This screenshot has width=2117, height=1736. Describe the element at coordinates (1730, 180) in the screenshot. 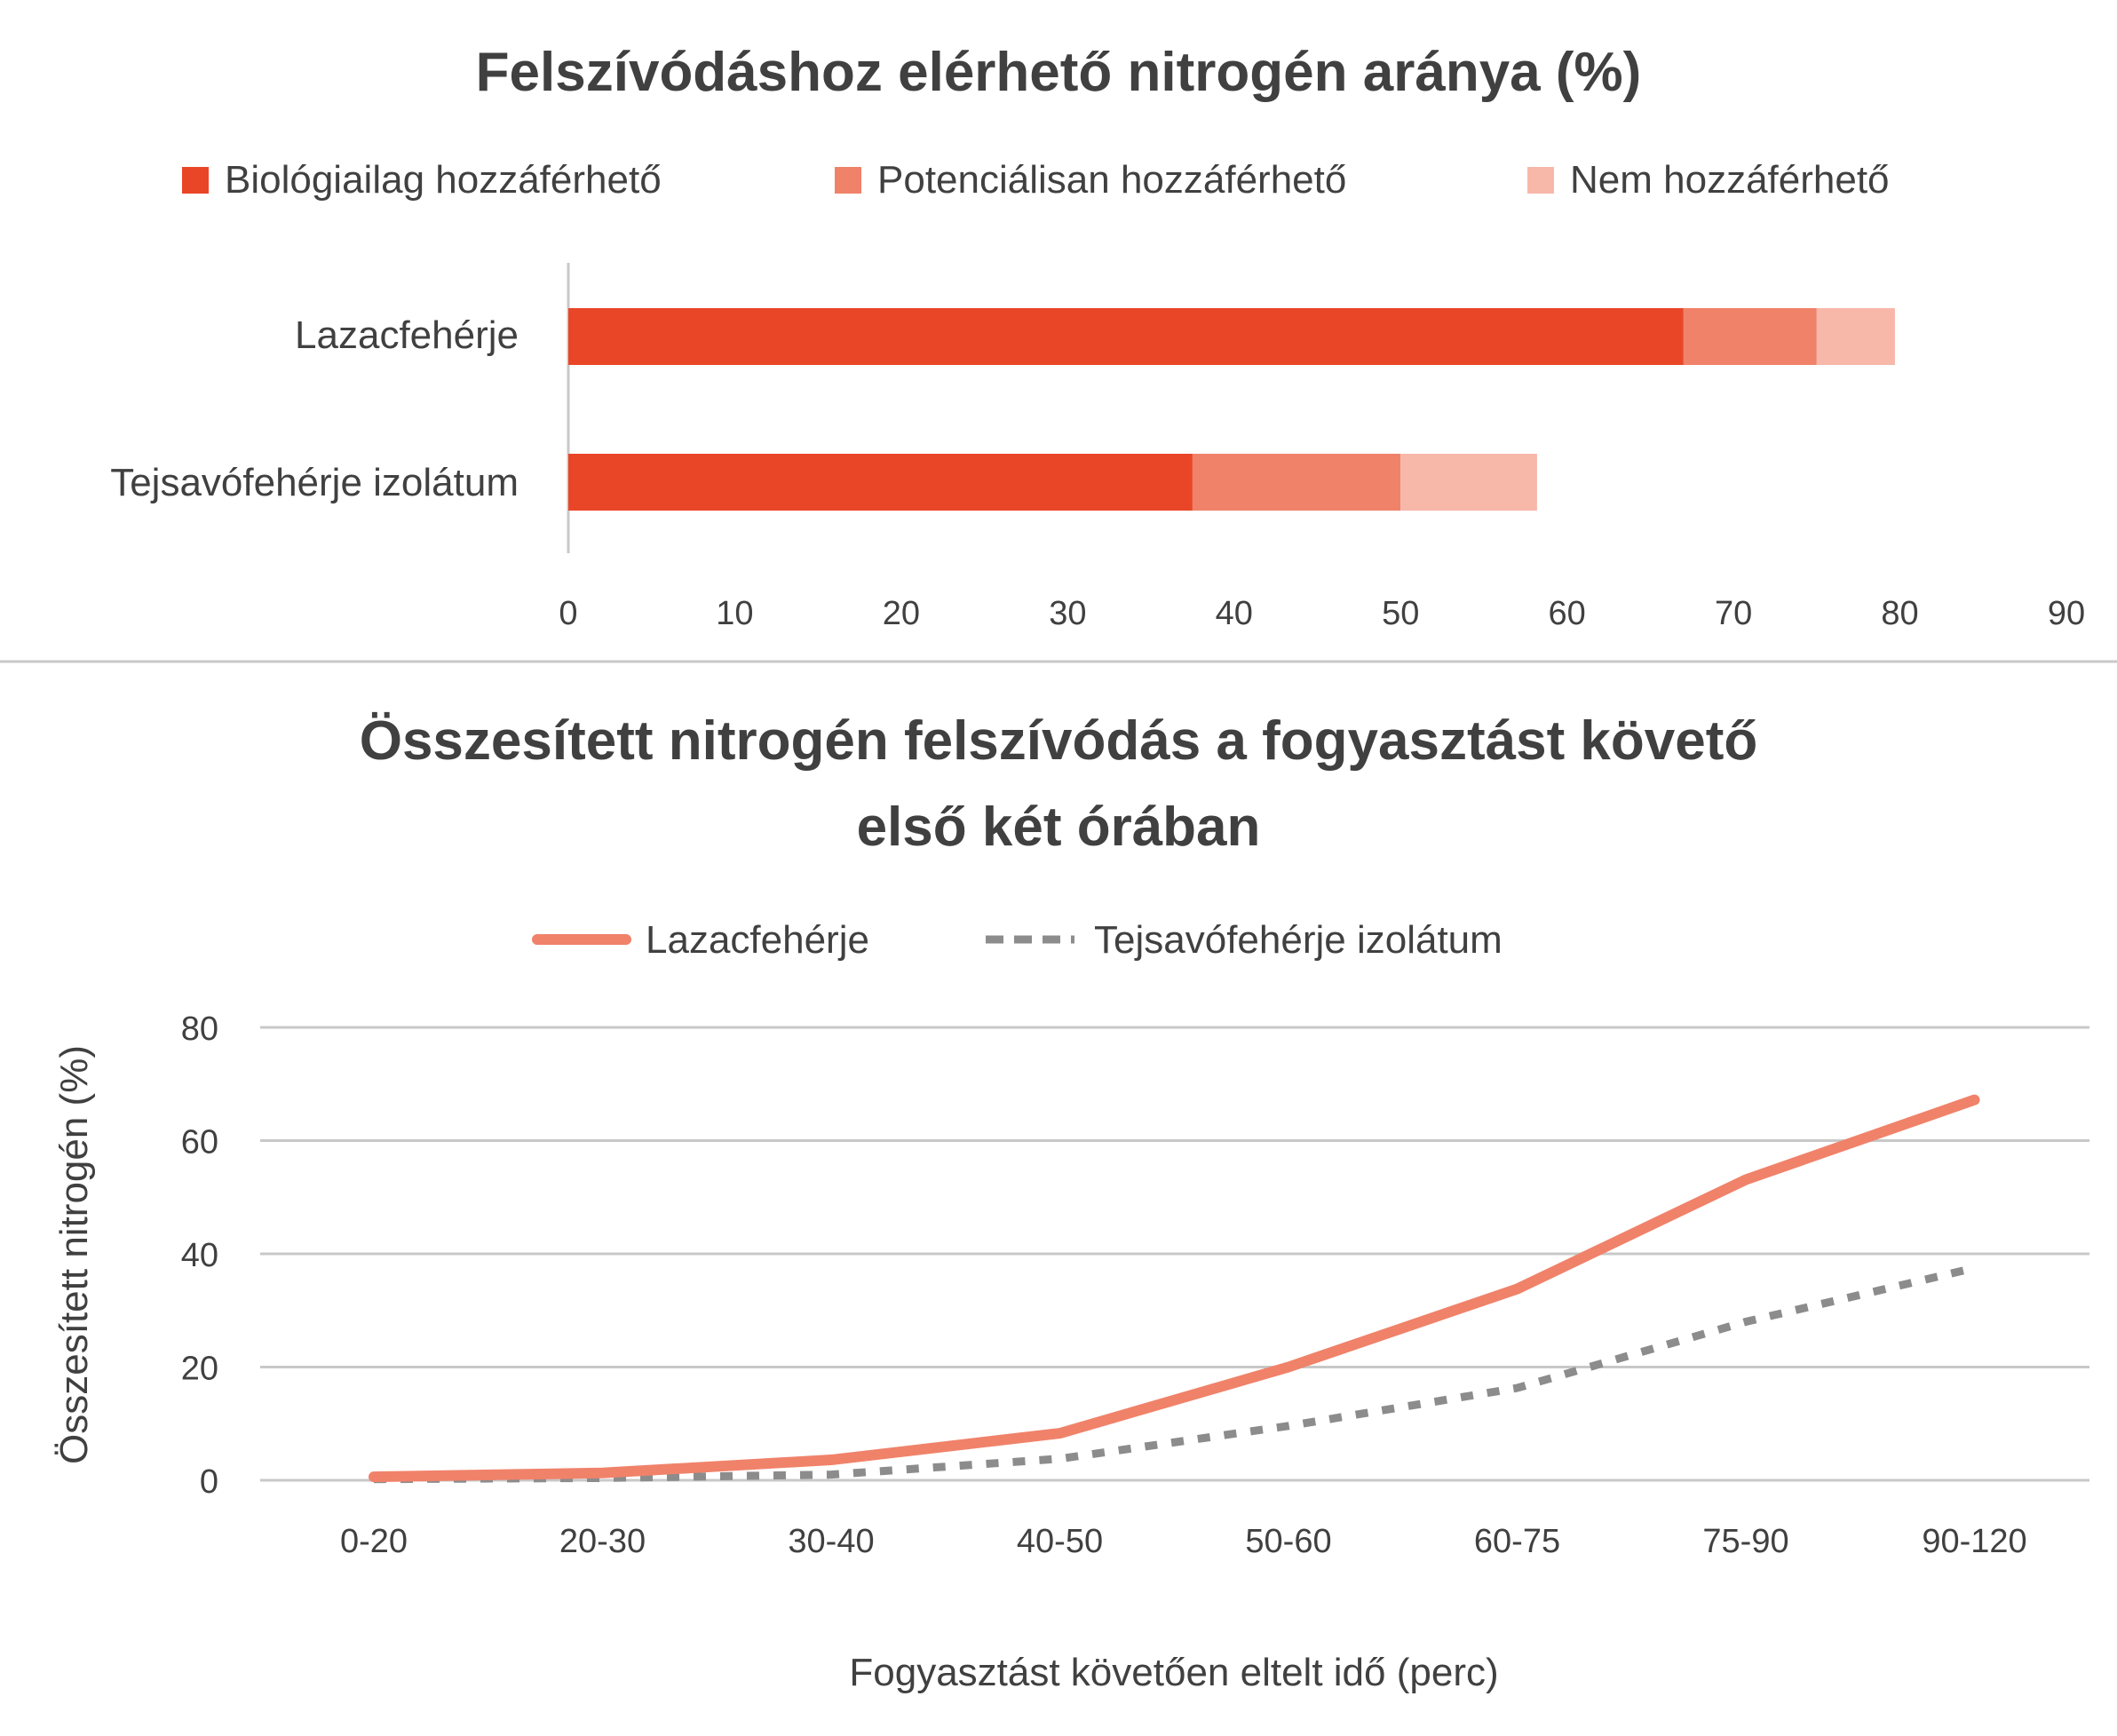

I see `legend-label: Nem hozzáférhető` at that location.